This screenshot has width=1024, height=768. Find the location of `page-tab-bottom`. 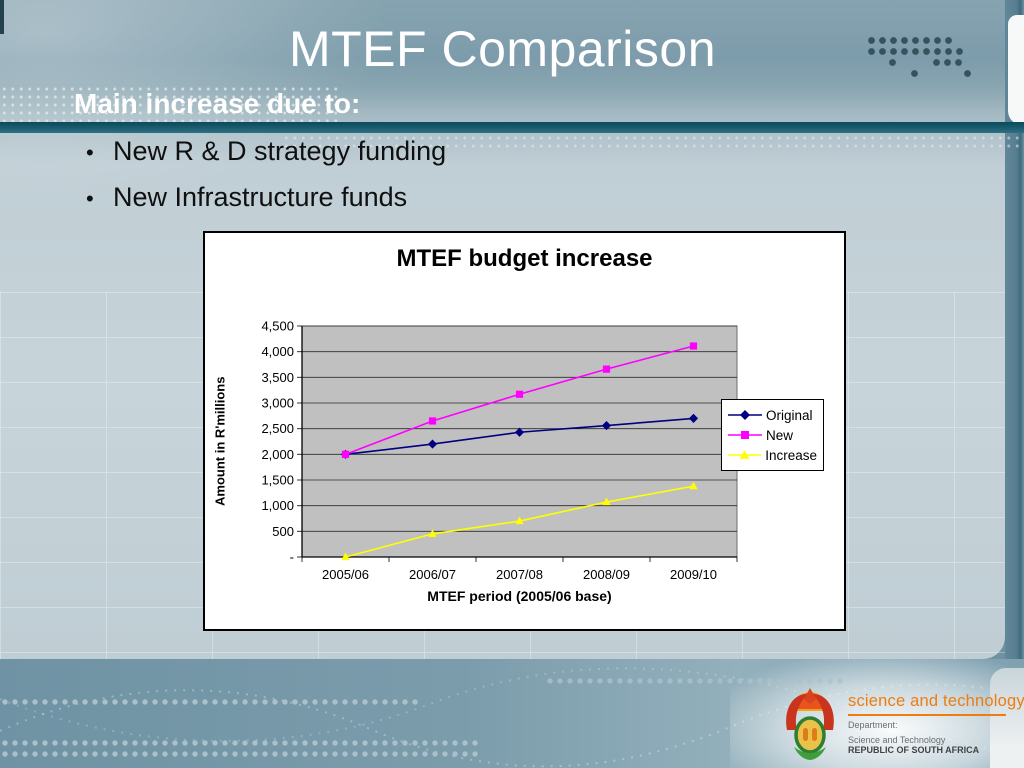

page-tab-bottom is located at coordinates (1007, 718).